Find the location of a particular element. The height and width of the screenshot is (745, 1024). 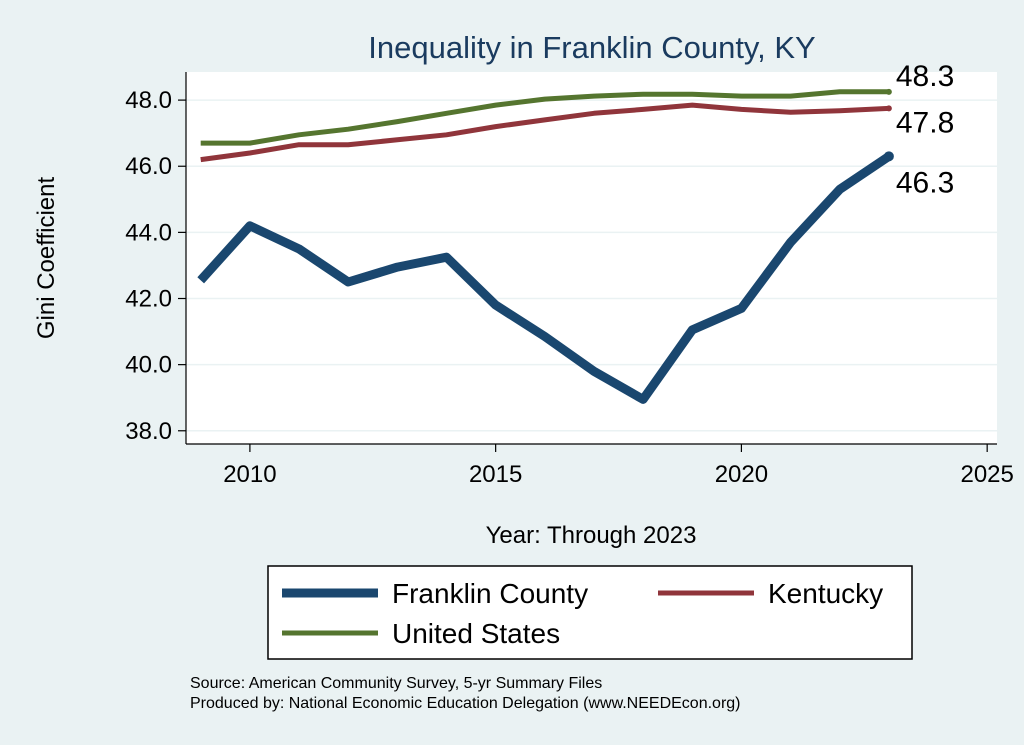

y-tick-label: 40.0 is located at coordinates (148, 365).